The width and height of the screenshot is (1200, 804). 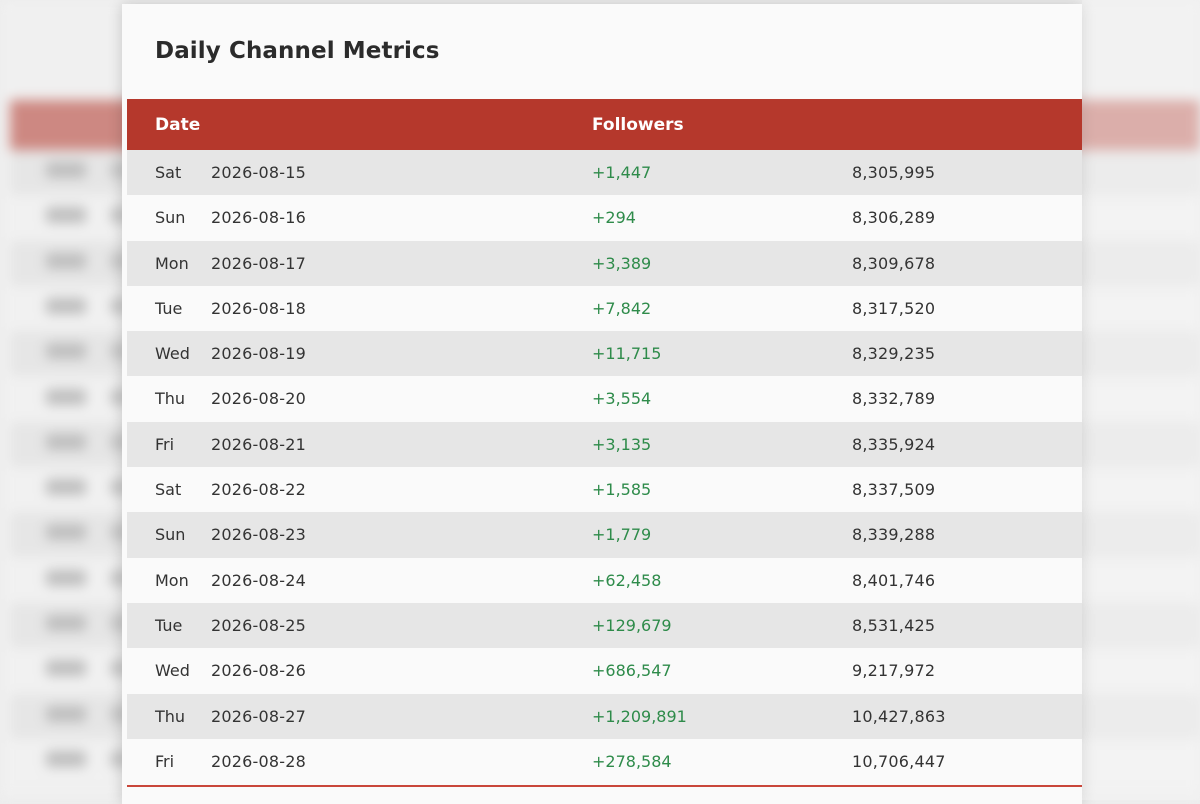 I want to click on row-follower-total: 8,531,425, so click(x=894, y=625).